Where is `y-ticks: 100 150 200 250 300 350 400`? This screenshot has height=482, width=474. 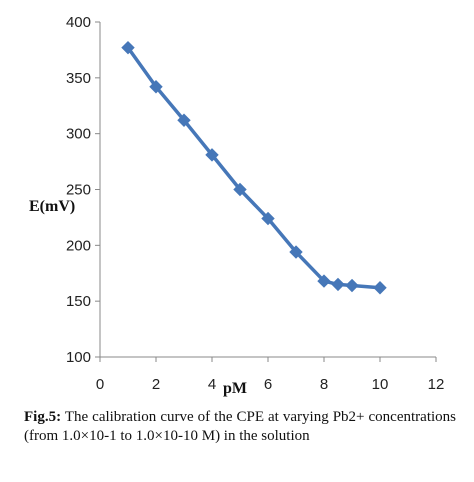 y-ticks: 100 150 200 250 300 350 400 is located at coordinates (83, 190).